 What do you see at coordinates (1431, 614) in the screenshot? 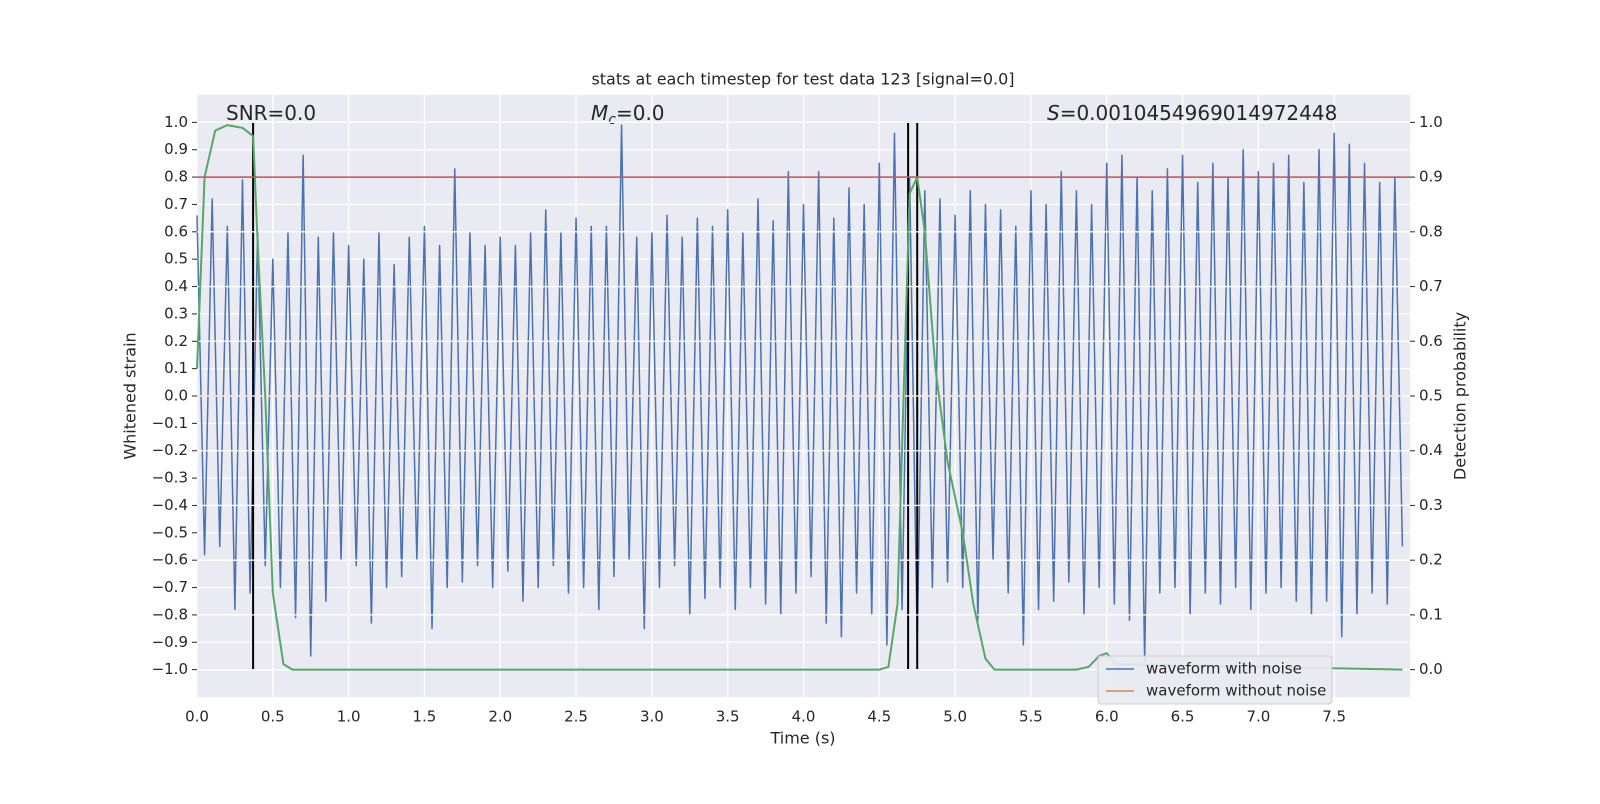
I see `y2-tick-label: 0.1` at bounding box center [1431, 614].